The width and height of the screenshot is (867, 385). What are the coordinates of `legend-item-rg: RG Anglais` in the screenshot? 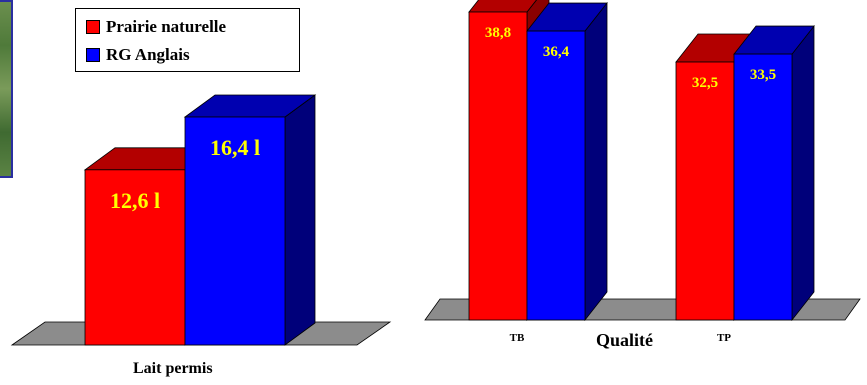 It's located at (138, 55).